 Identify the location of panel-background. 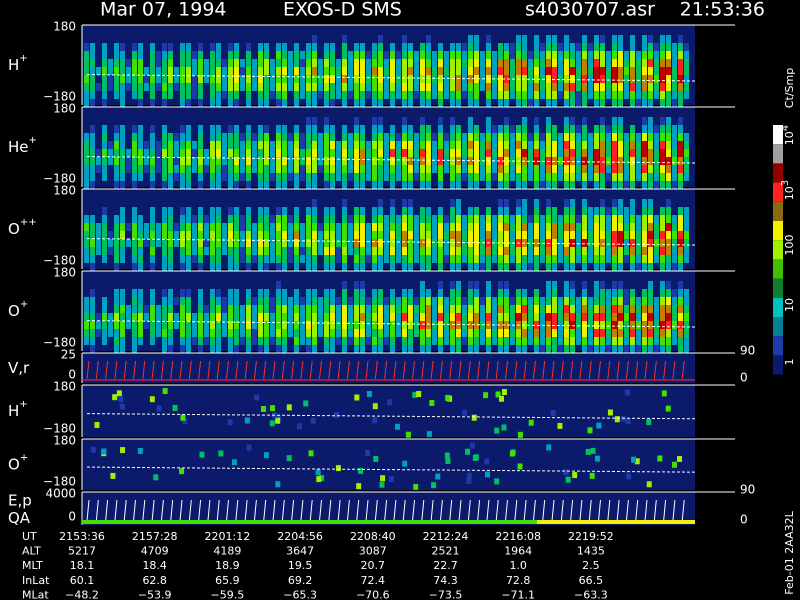
(388, 464).